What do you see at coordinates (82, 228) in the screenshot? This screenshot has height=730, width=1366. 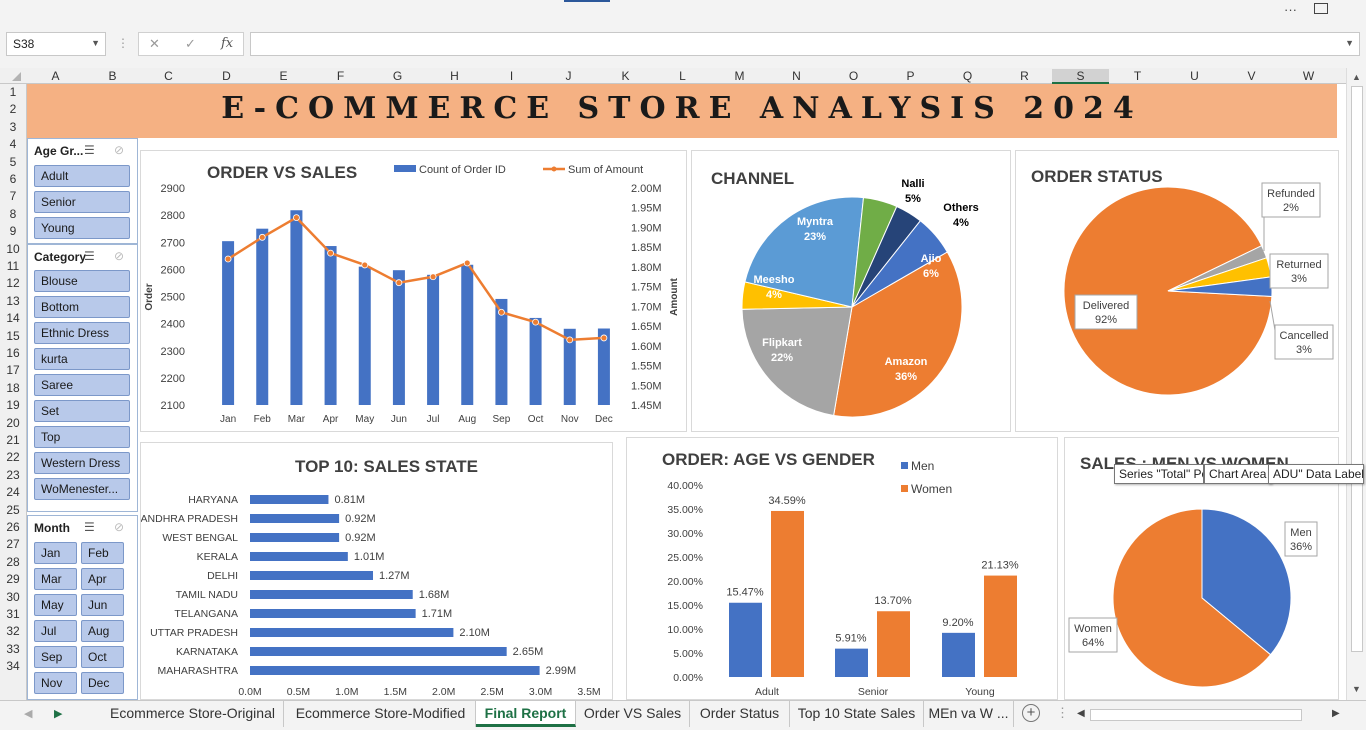 I see `slicer-item-young: Young` at bounding box center [82, 228].